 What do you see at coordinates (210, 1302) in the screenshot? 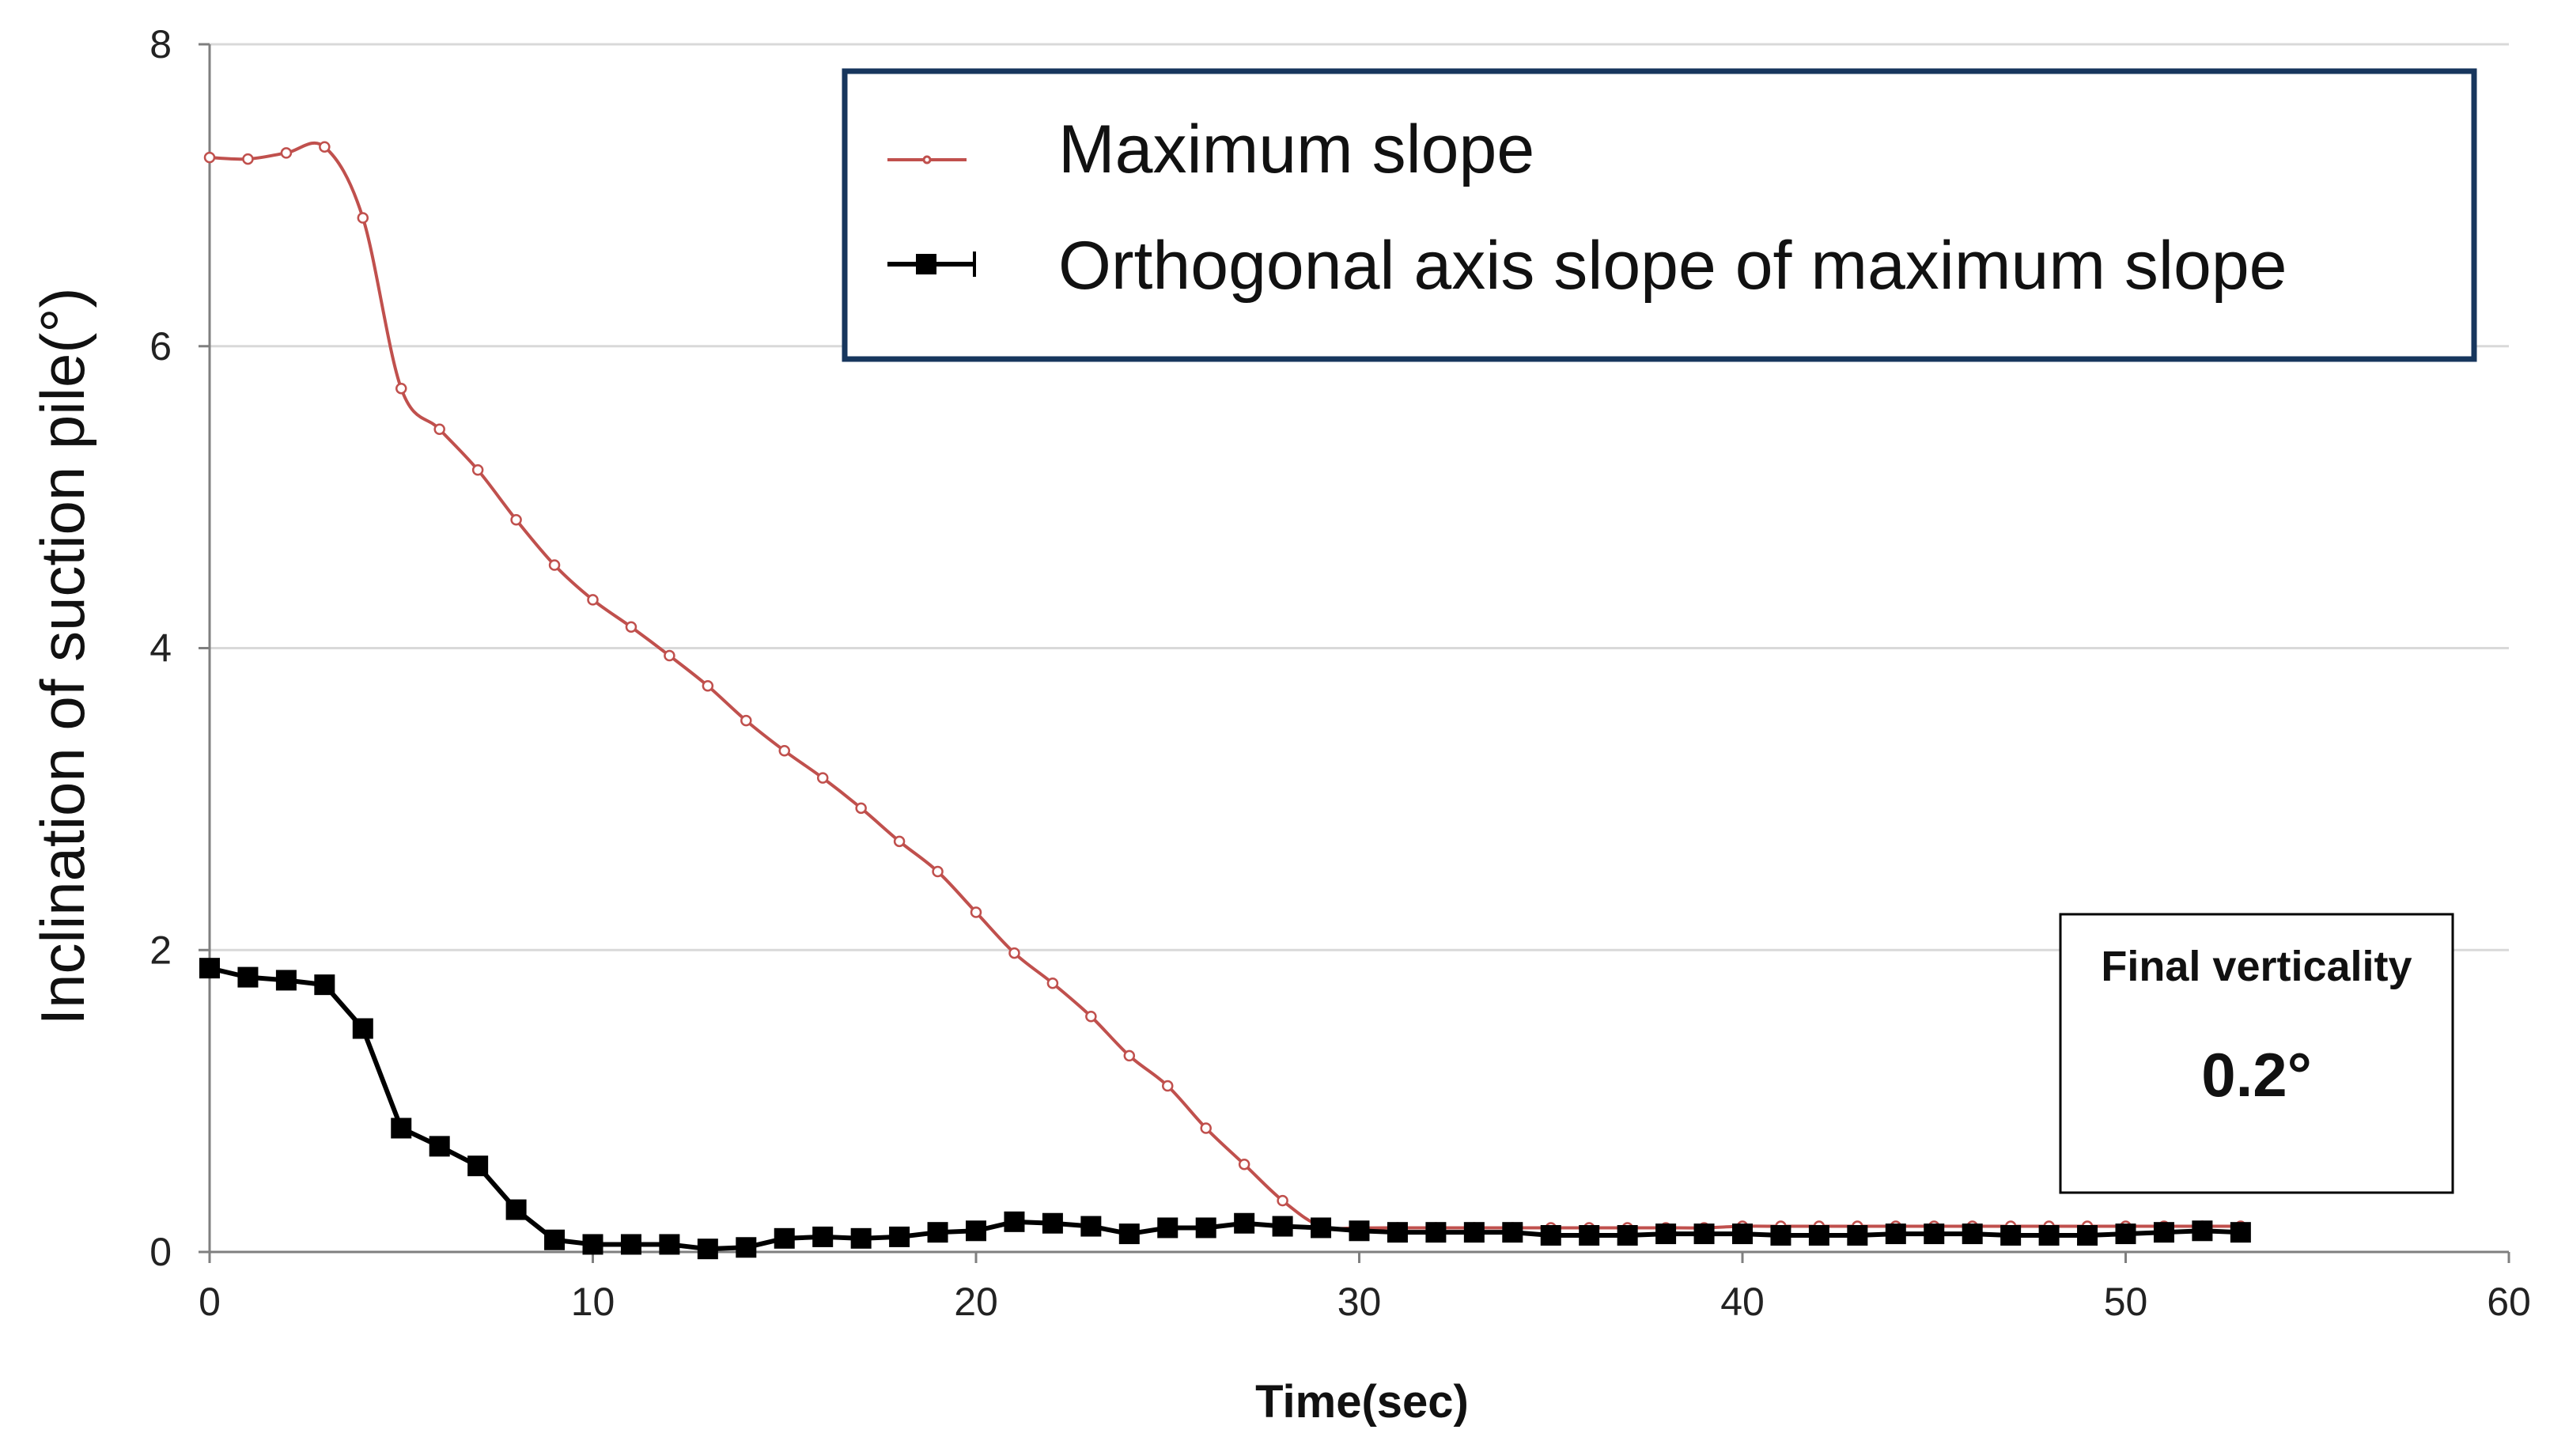
I see `x-tick-label: 0` at bounding box center [210, 1302].